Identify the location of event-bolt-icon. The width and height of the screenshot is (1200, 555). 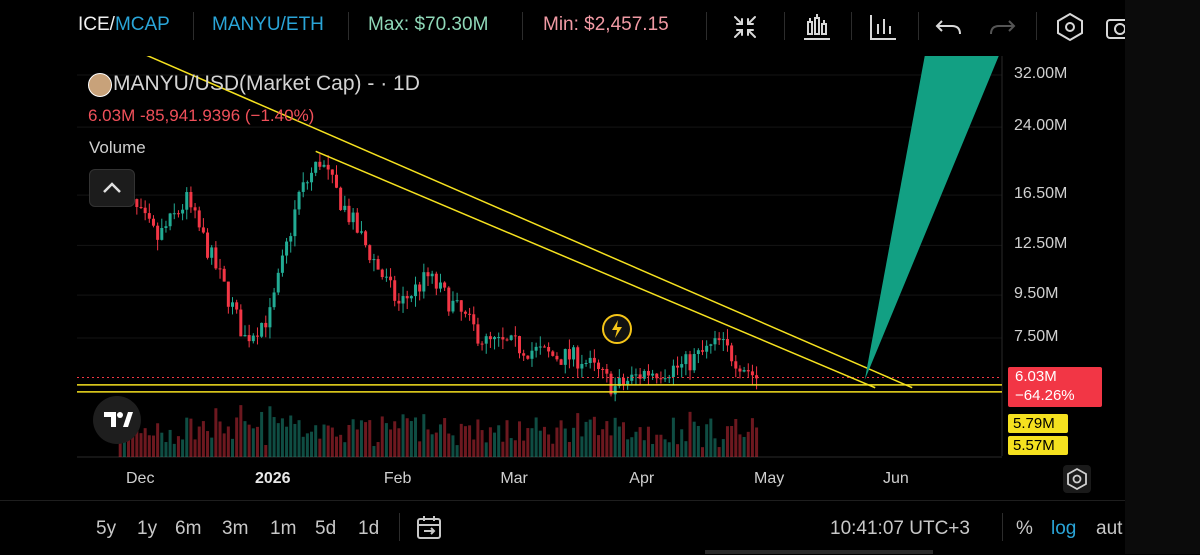
(617, 329).